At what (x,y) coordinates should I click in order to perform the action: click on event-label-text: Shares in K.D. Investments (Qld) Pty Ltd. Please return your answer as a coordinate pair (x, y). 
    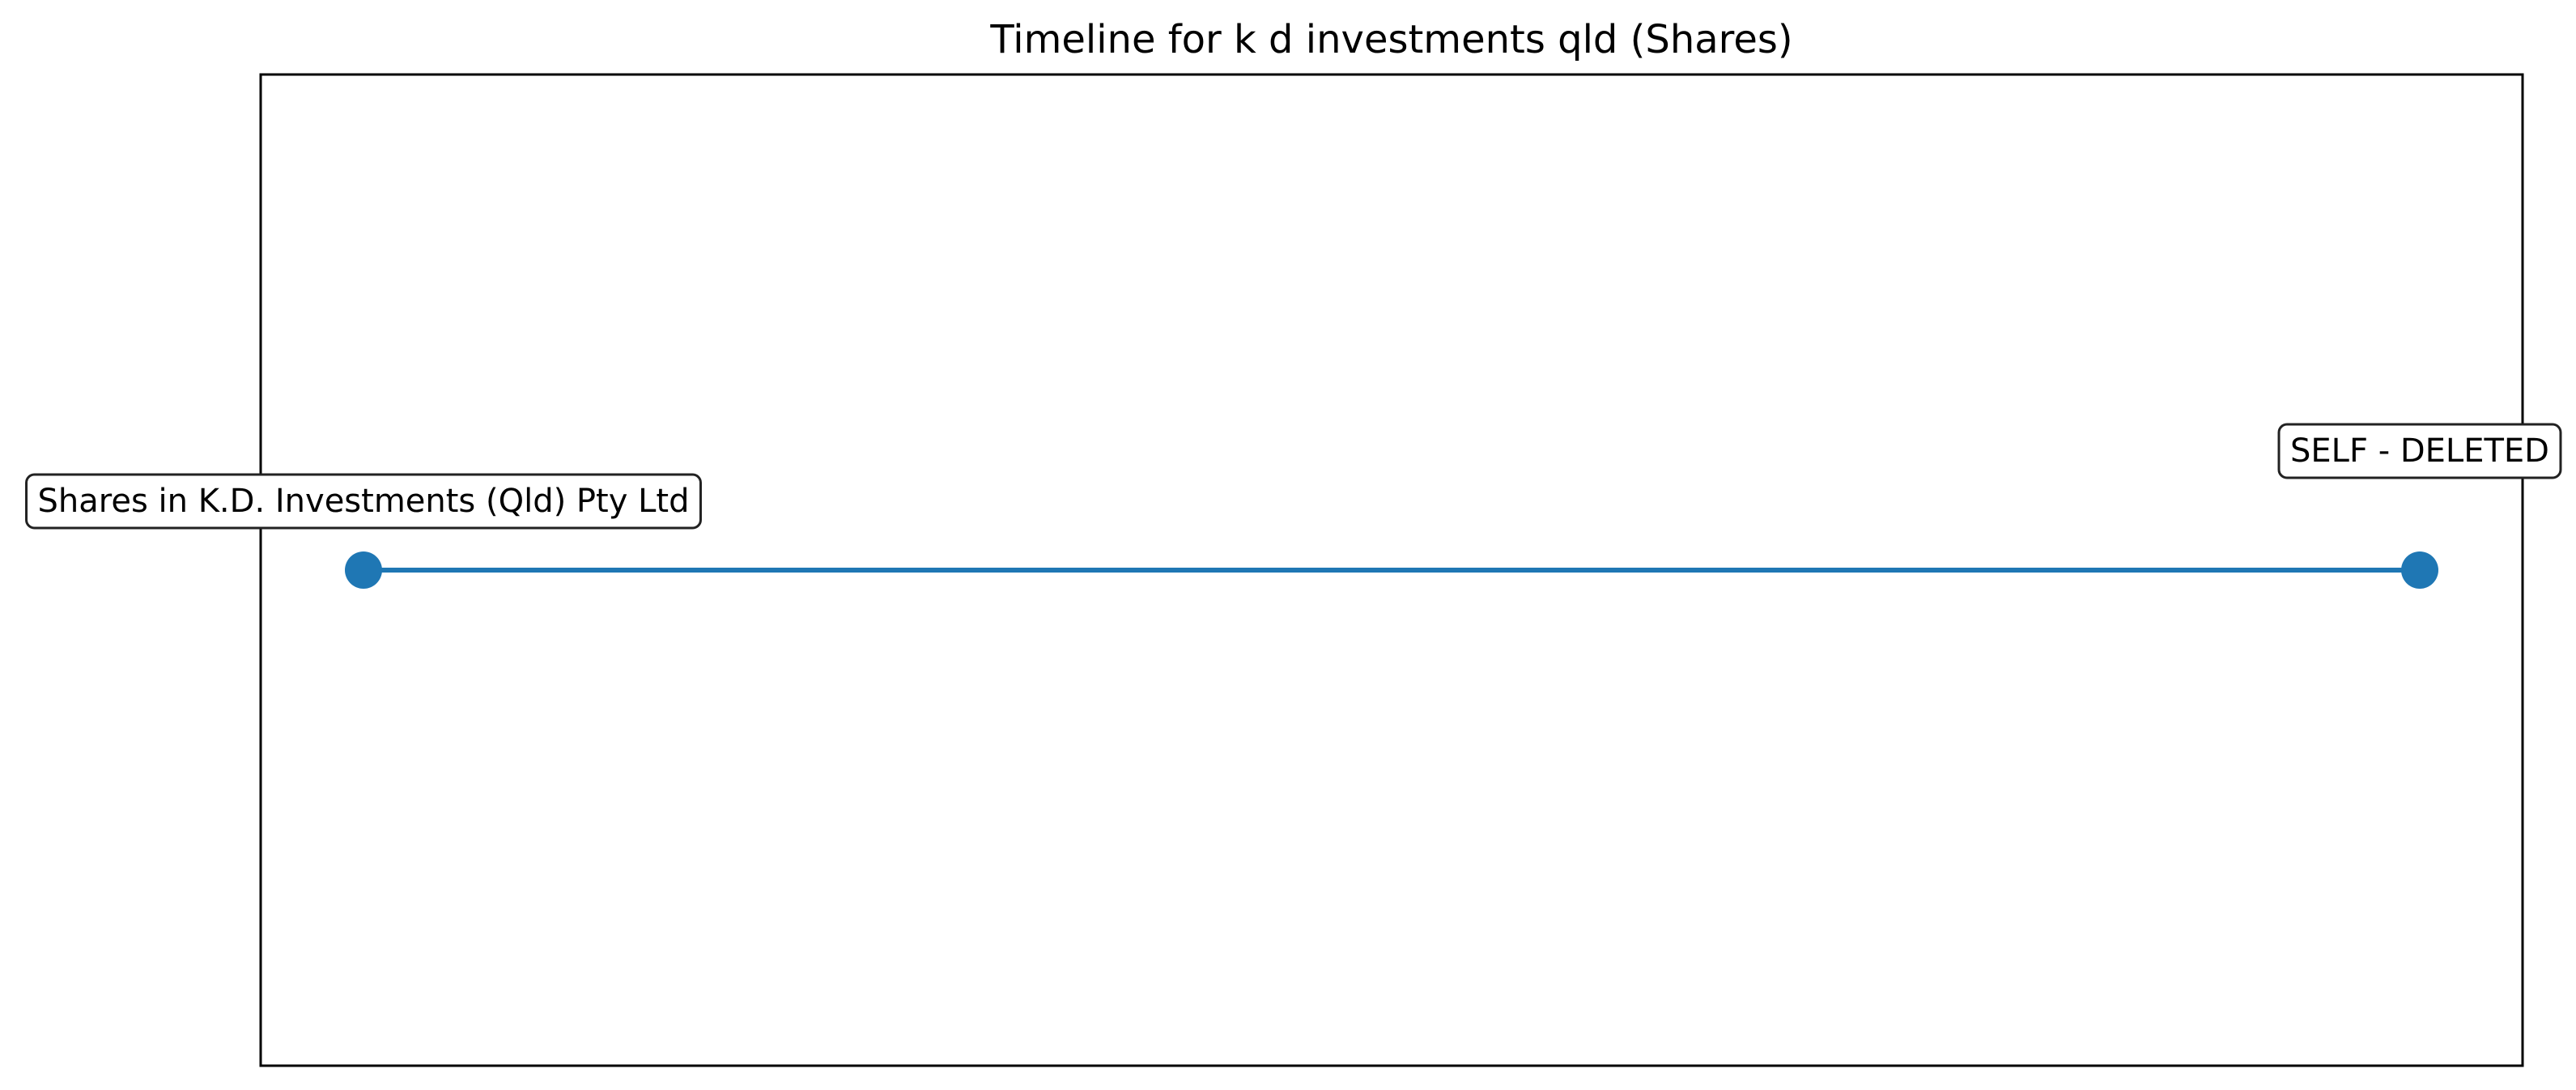
    Looking at the image, I should click on (364, 501).